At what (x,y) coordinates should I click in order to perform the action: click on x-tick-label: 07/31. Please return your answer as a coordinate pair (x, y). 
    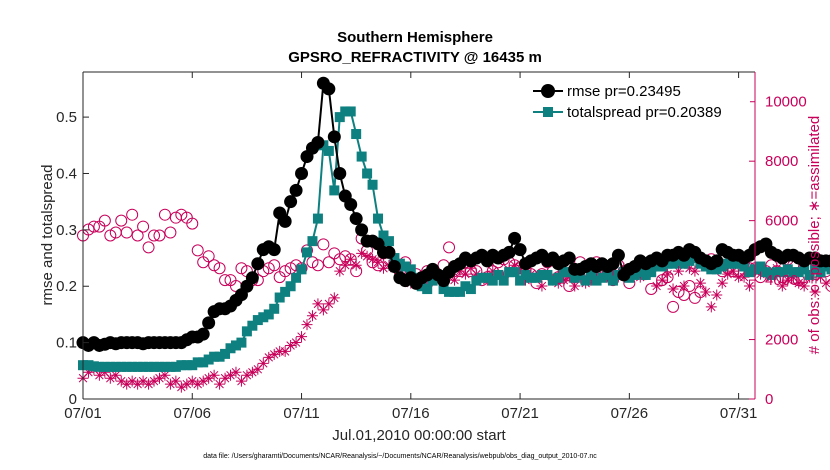
    Looking at the image, I should click on (739, 413).